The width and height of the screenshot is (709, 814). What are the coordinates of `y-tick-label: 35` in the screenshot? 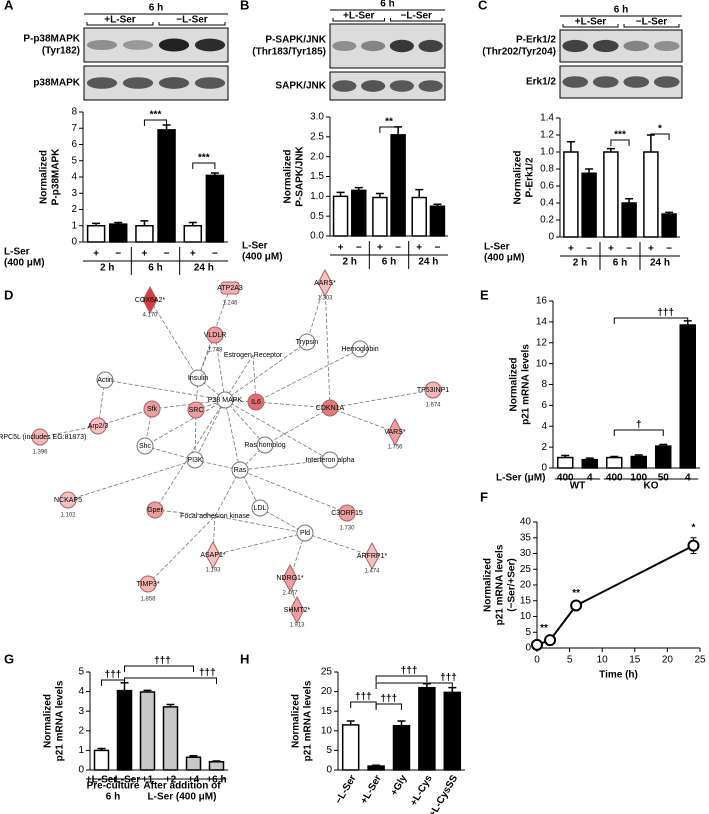 It's located at (526, 537).